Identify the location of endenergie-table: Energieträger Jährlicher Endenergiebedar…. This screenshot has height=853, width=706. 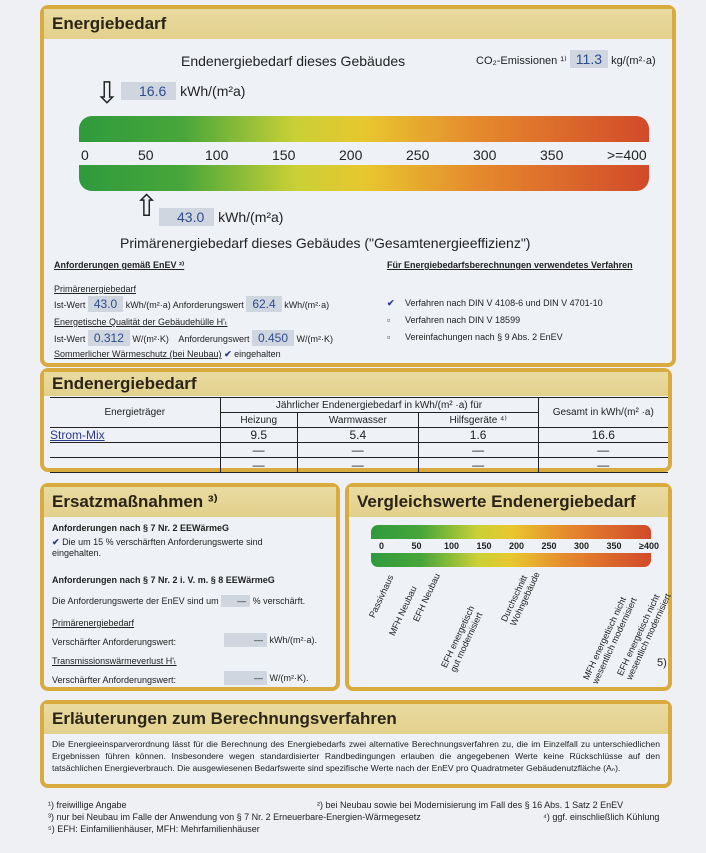
(359, 435).